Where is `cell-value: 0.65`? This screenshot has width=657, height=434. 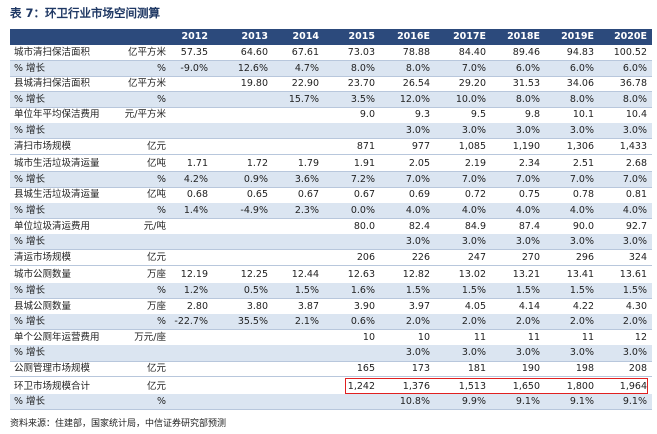
cell-value: 0.65 is located at coordinates (257, 195).